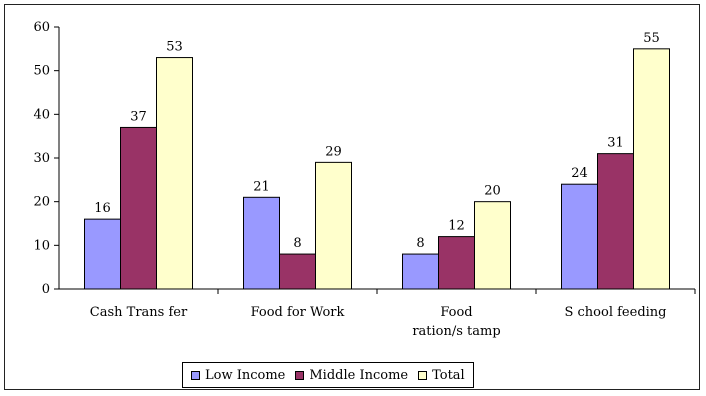 The height and width of the screenshot is (396, 706). I want to click on legend-label-middle-income: Middle Income, so click(359, 375).